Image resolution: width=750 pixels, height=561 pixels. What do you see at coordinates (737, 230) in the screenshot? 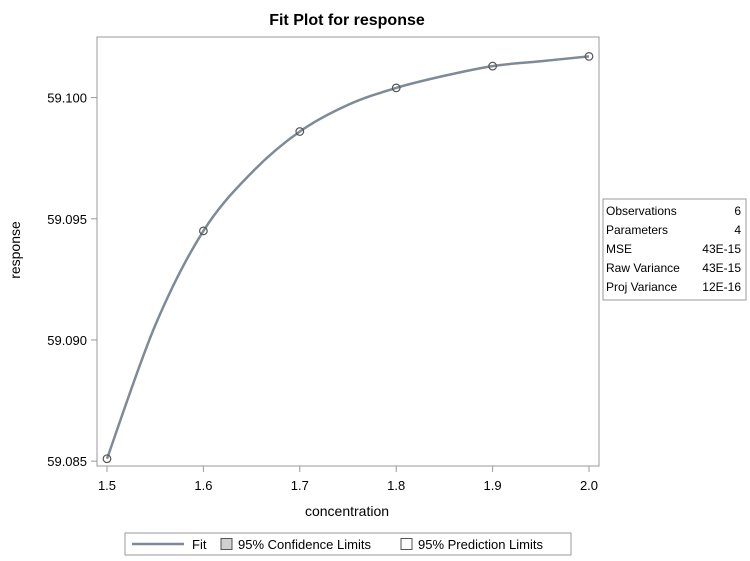
I see `stats-value: 4` at bounding box center [737, 230].